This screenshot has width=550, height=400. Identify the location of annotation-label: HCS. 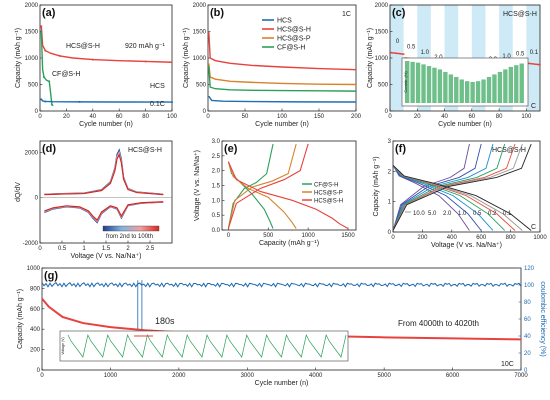
(157, 86).